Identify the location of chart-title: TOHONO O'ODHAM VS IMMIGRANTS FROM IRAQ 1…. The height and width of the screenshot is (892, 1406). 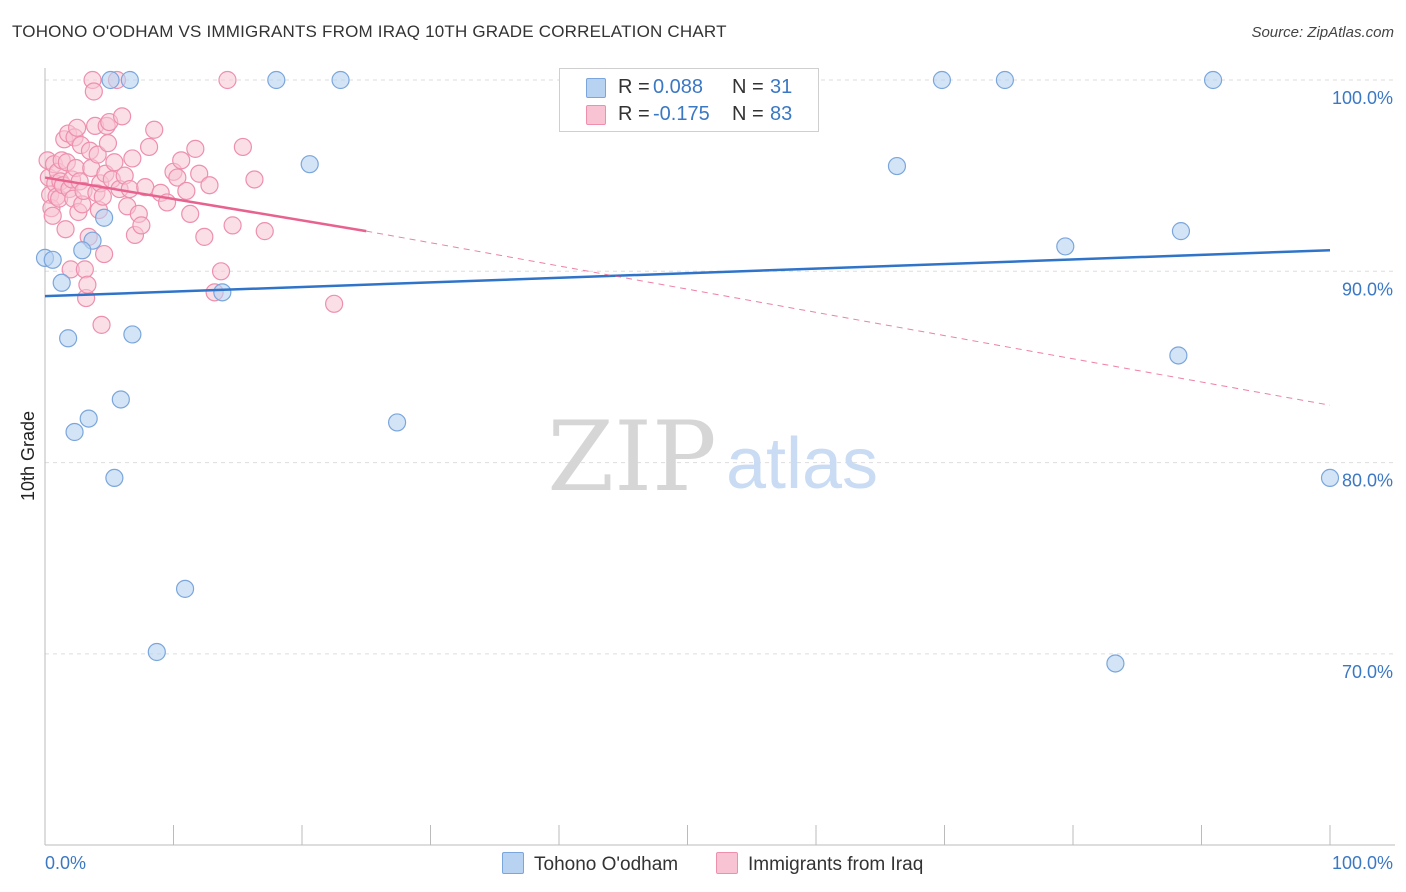
(369, 31).